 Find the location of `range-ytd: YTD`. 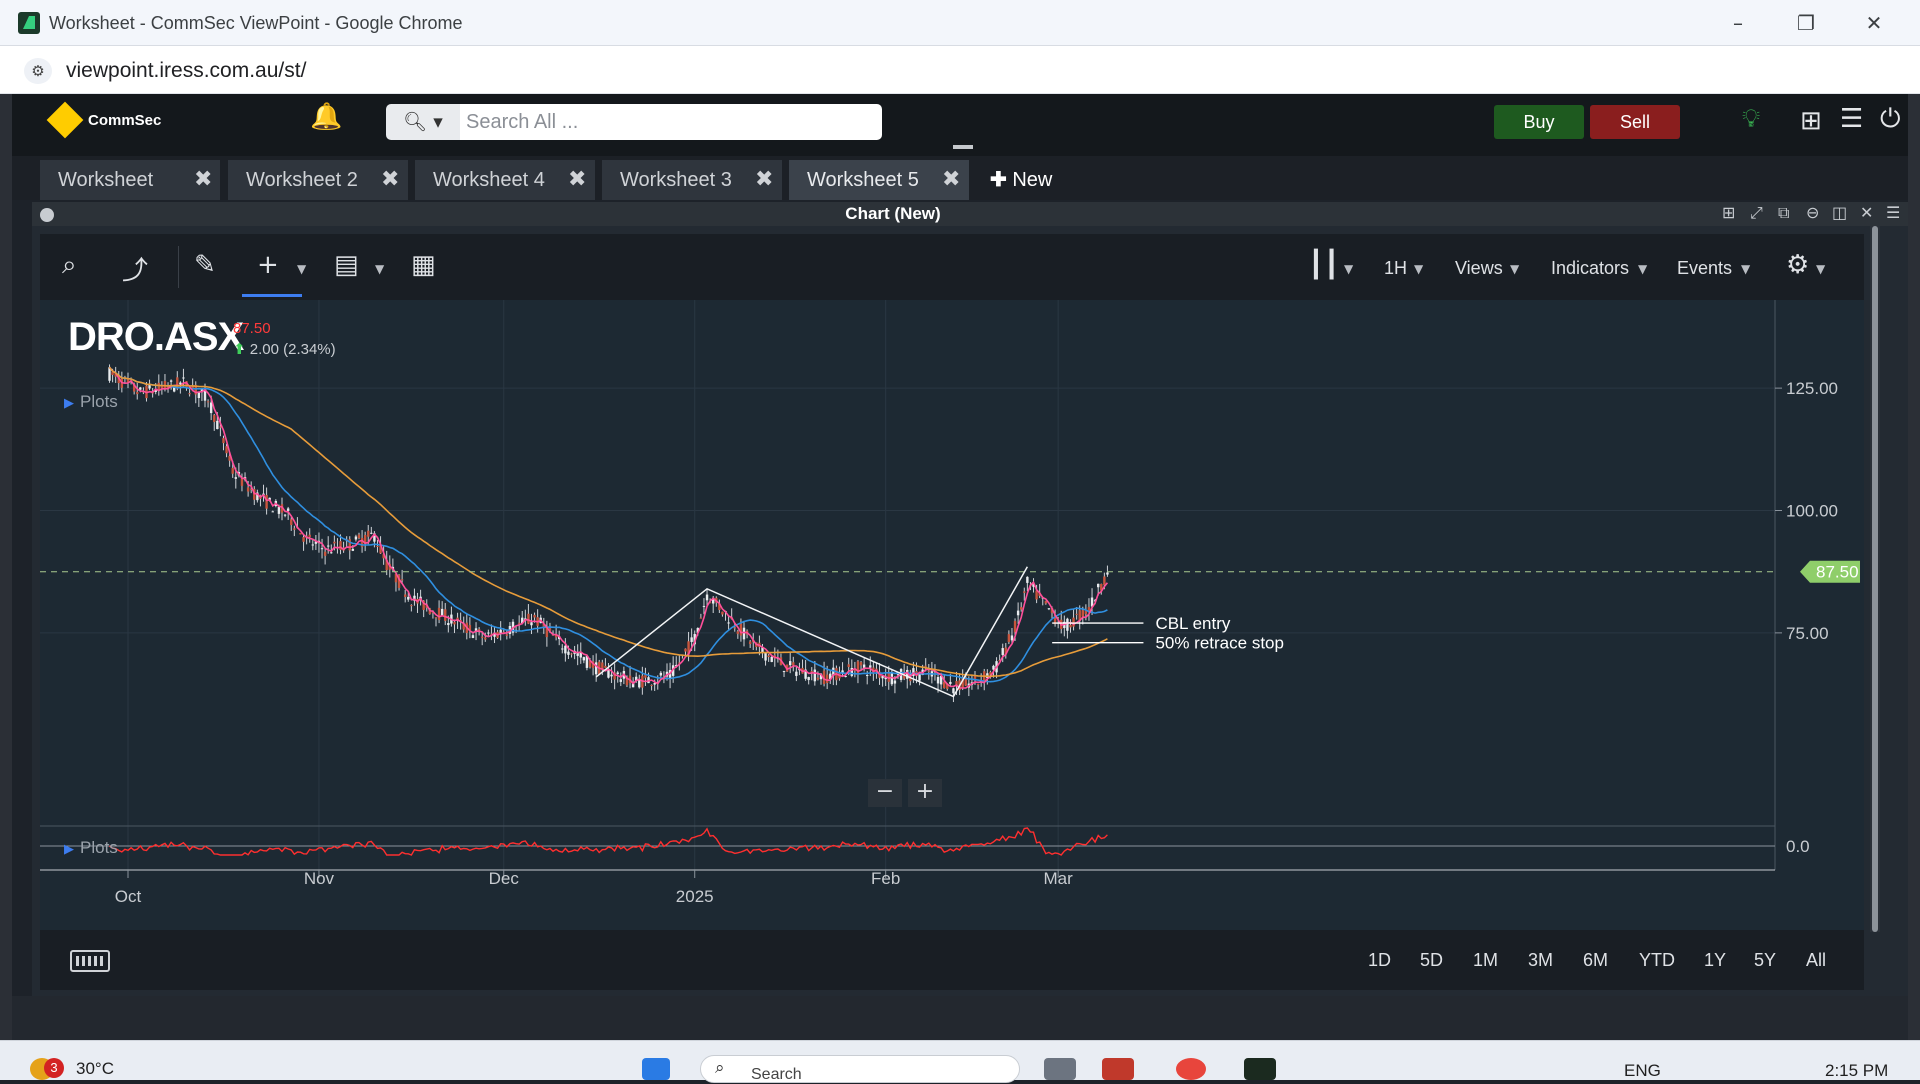

range-ytd: YTD is located at coordinates (1657, 960).